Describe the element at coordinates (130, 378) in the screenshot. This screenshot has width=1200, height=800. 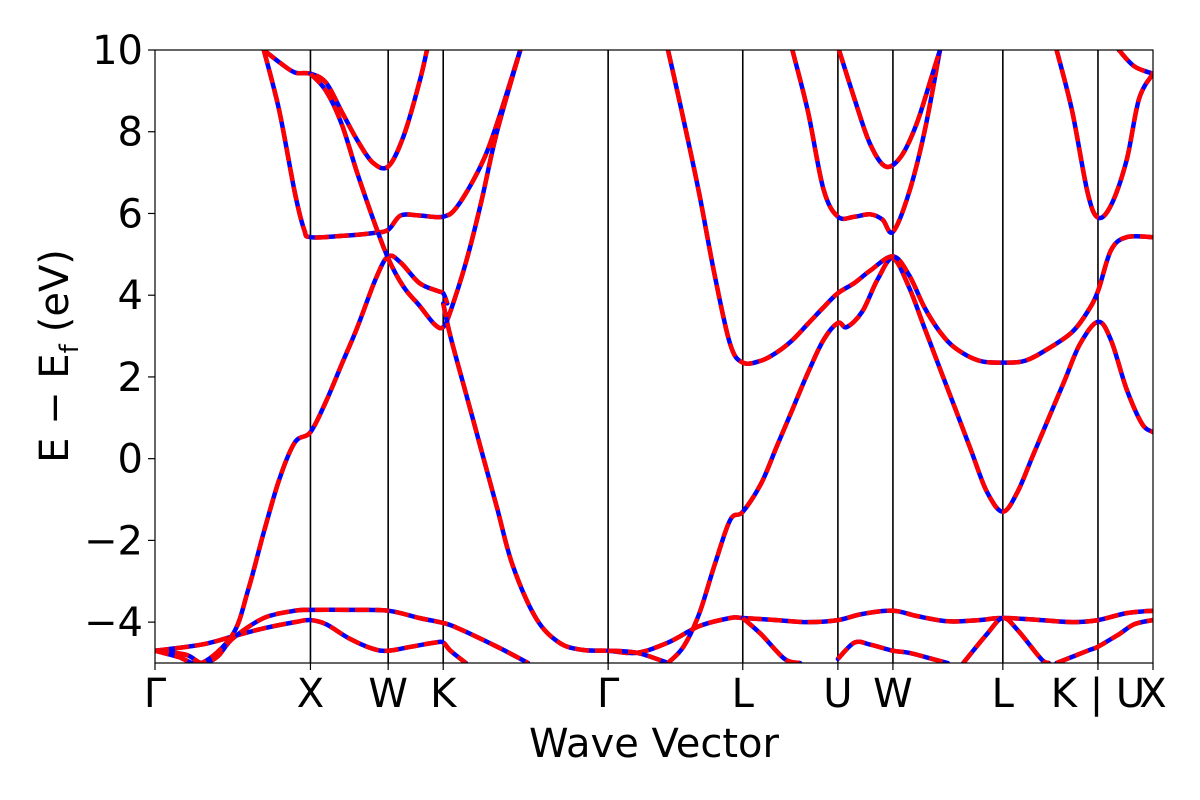
I see `y-tick-label: 2` at that location.